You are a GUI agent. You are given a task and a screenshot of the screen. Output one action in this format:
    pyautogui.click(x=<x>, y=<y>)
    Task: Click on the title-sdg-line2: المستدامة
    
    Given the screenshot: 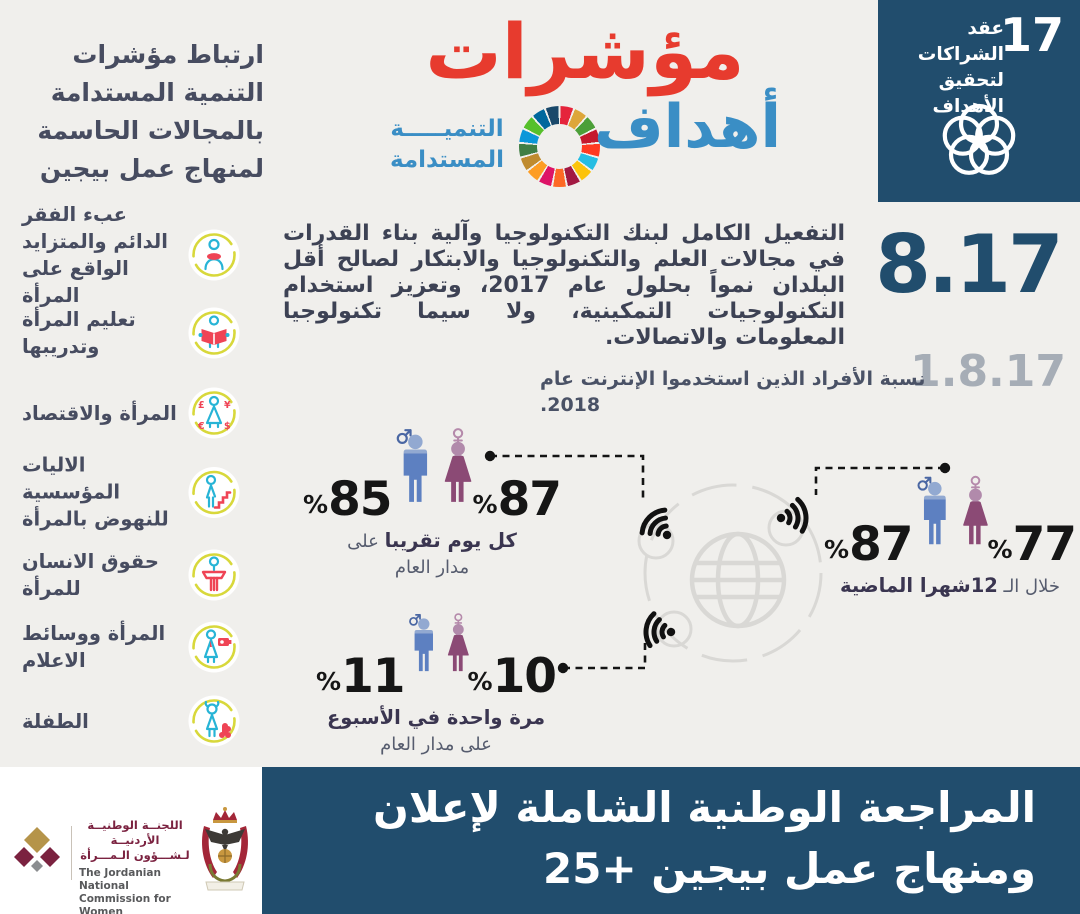 What is the action you would take?
    pyautogui.click(x=447, y=160)
    